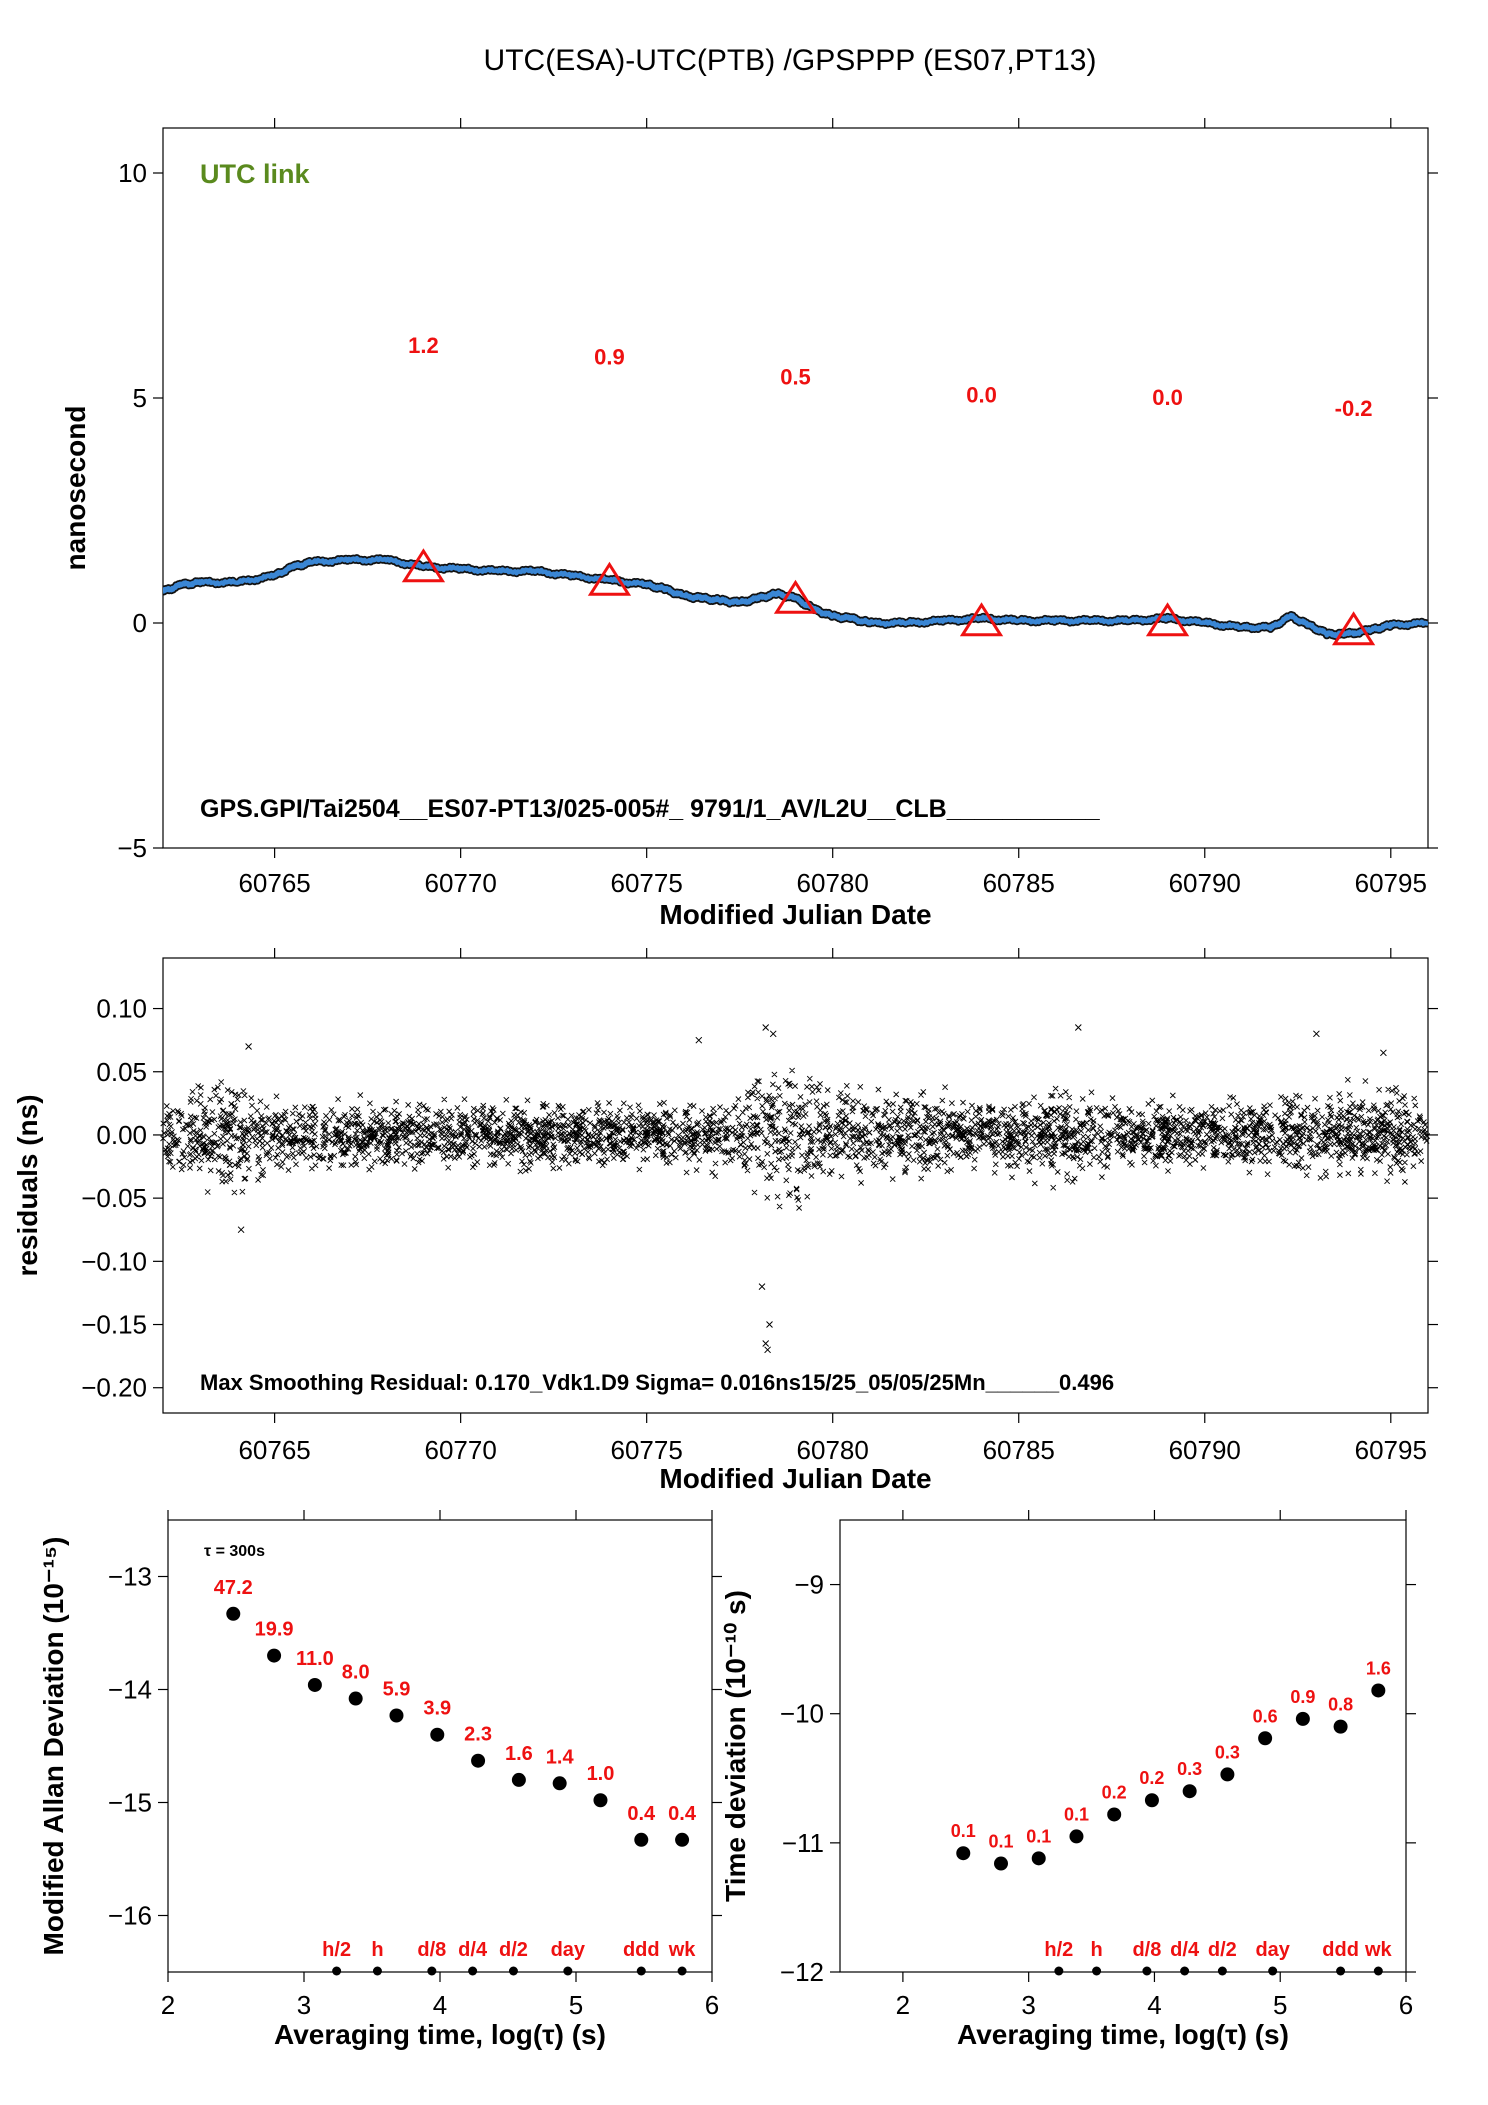 The width and height of the screenshot is (1488, 2105). What do you see at coordinates (132, 848) in the screenshot?
I see `y-tick-label: −5` at bounding box center [132, 848].